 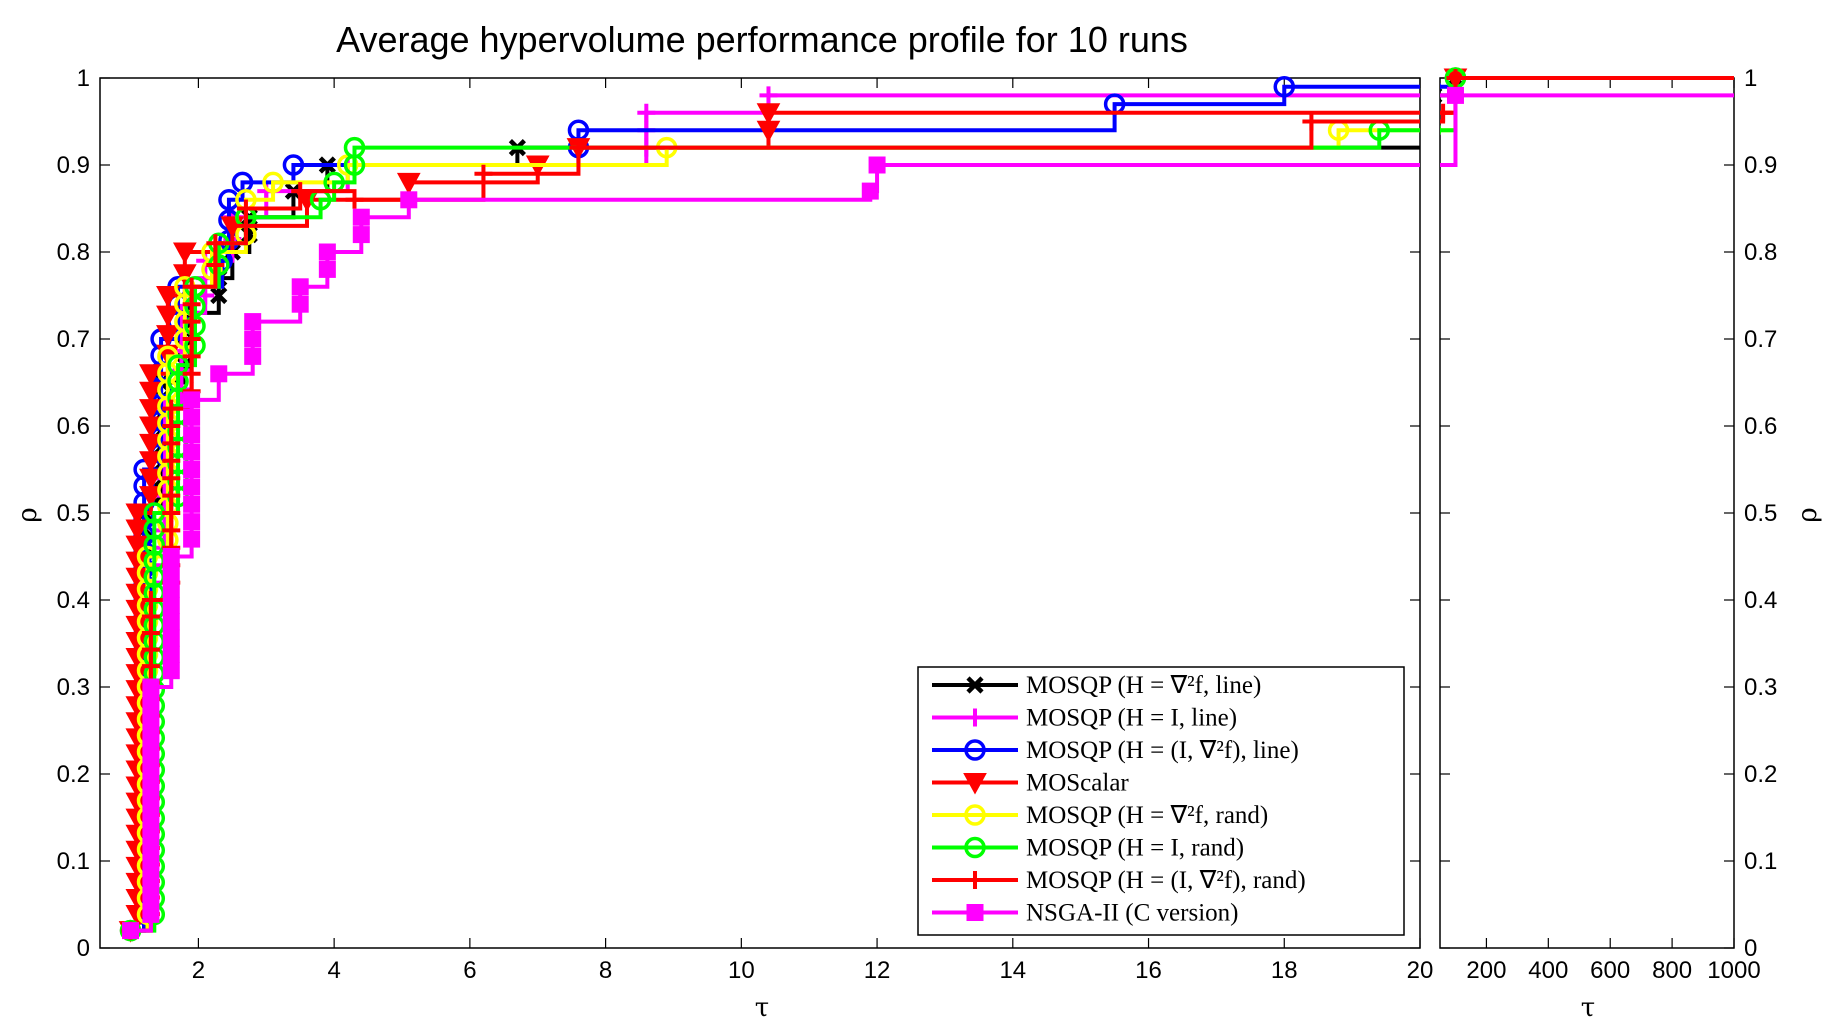 I want to click on y-tick-label-right: 0.8, so click(x=1760, y=252).